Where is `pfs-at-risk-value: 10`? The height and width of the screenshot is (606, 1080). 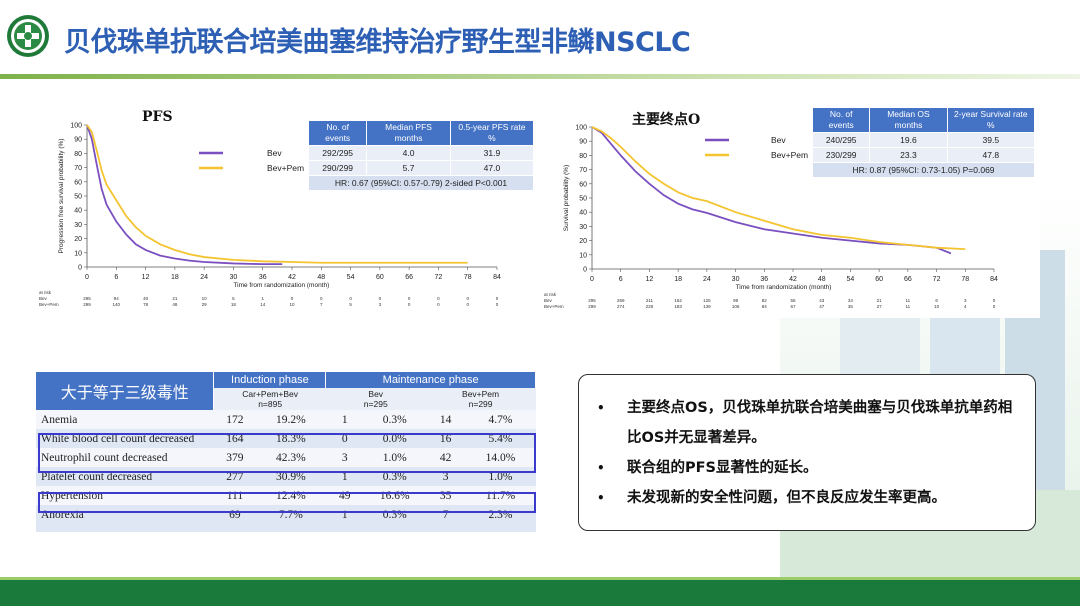 pfs-at-risk-value: 10 is located at coordinates (292, 304).